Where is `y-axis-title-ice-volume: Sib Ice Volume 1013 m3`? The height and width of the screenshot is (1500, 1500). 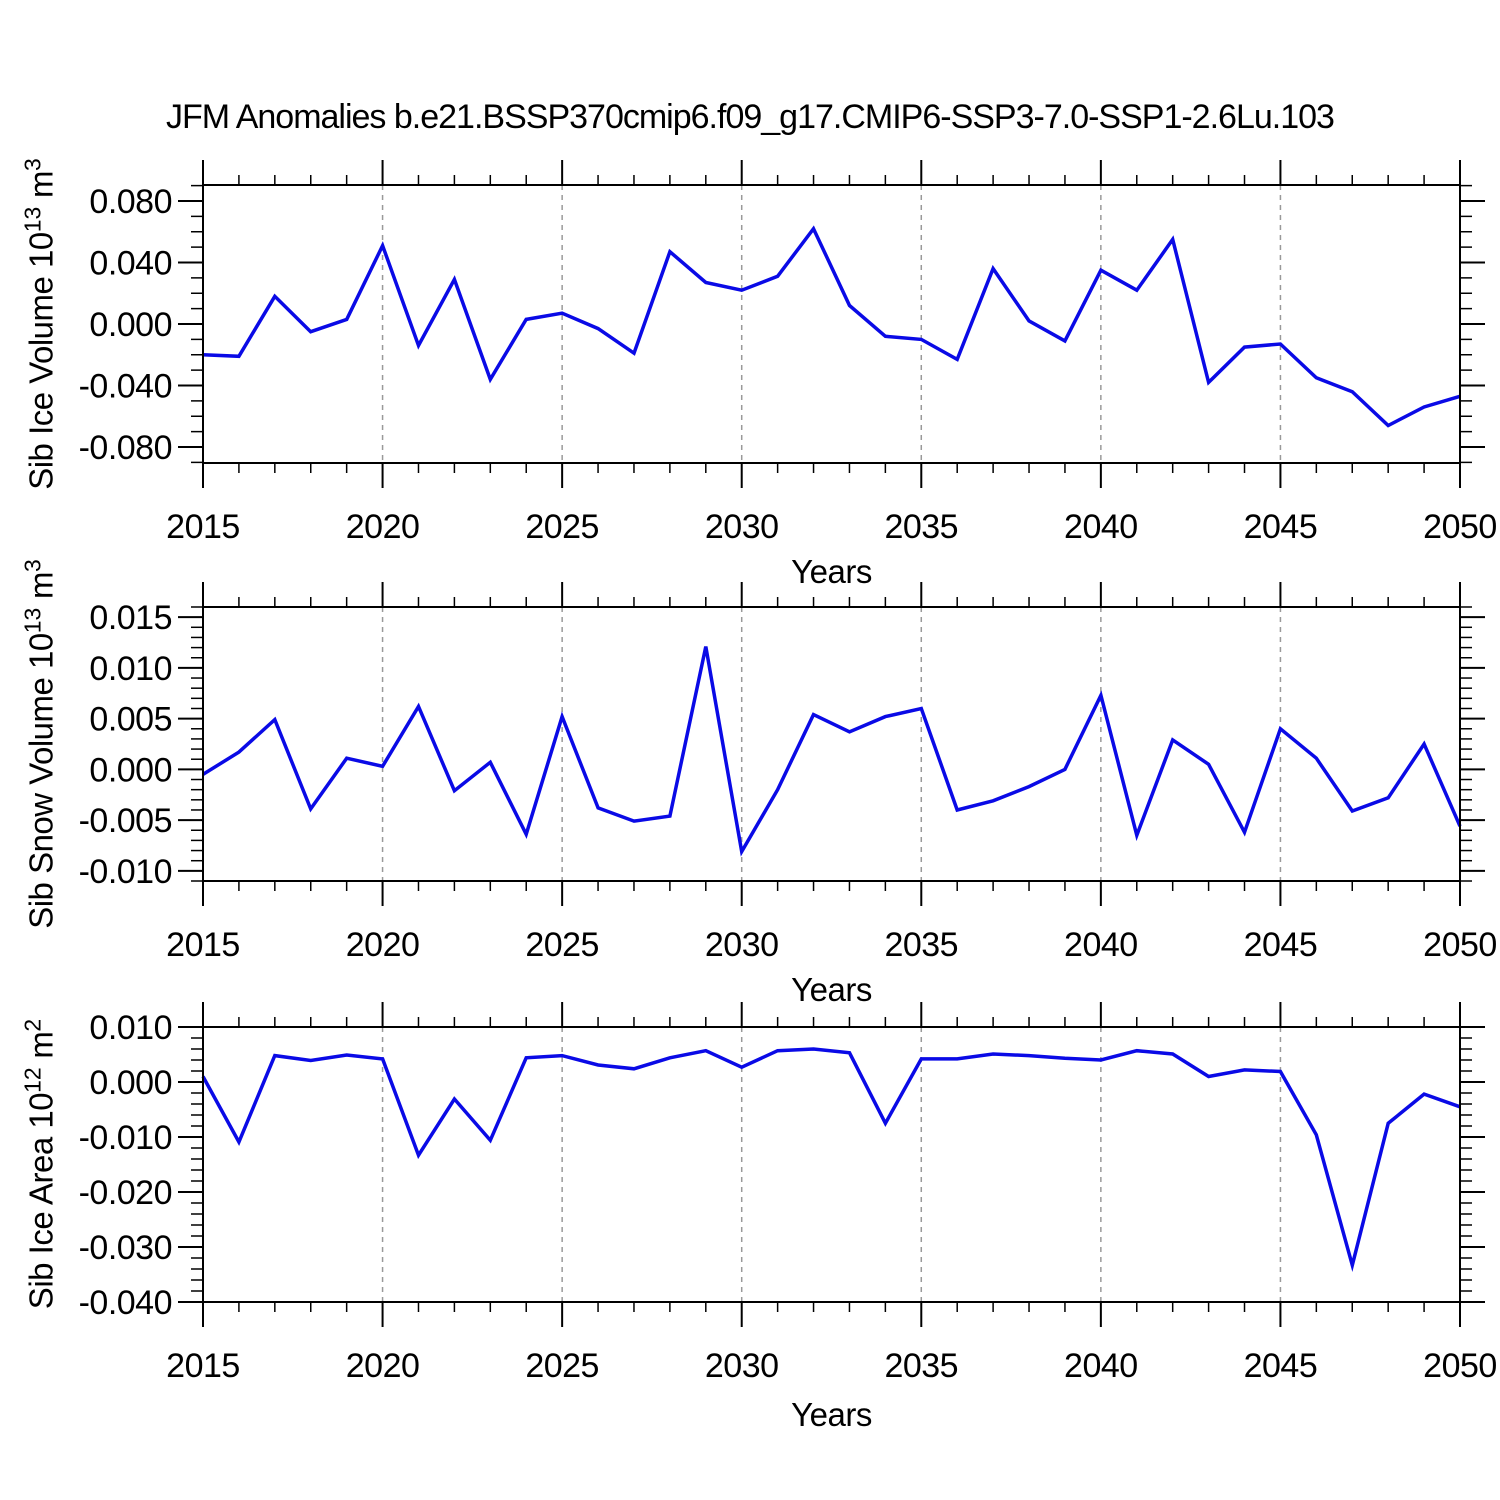
y-axis-title-ice-volume: Sib Ice Volume 1013 m3 is located at coordinates (40, 324).